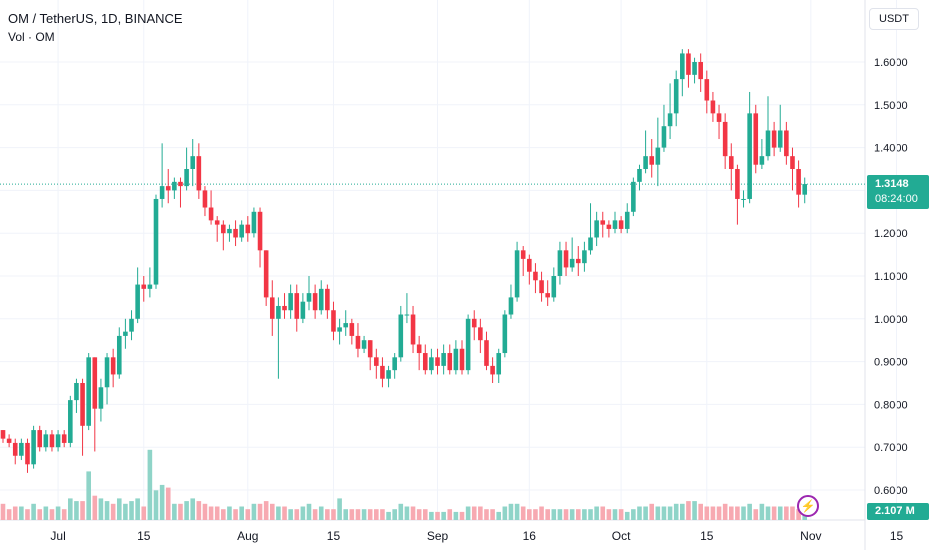 This screenshot has height=550, width=932. What do you see at coordinates (892, 184) in the screenshot?
I see `last-price: 1.3148` at bounding box center [892, 184].